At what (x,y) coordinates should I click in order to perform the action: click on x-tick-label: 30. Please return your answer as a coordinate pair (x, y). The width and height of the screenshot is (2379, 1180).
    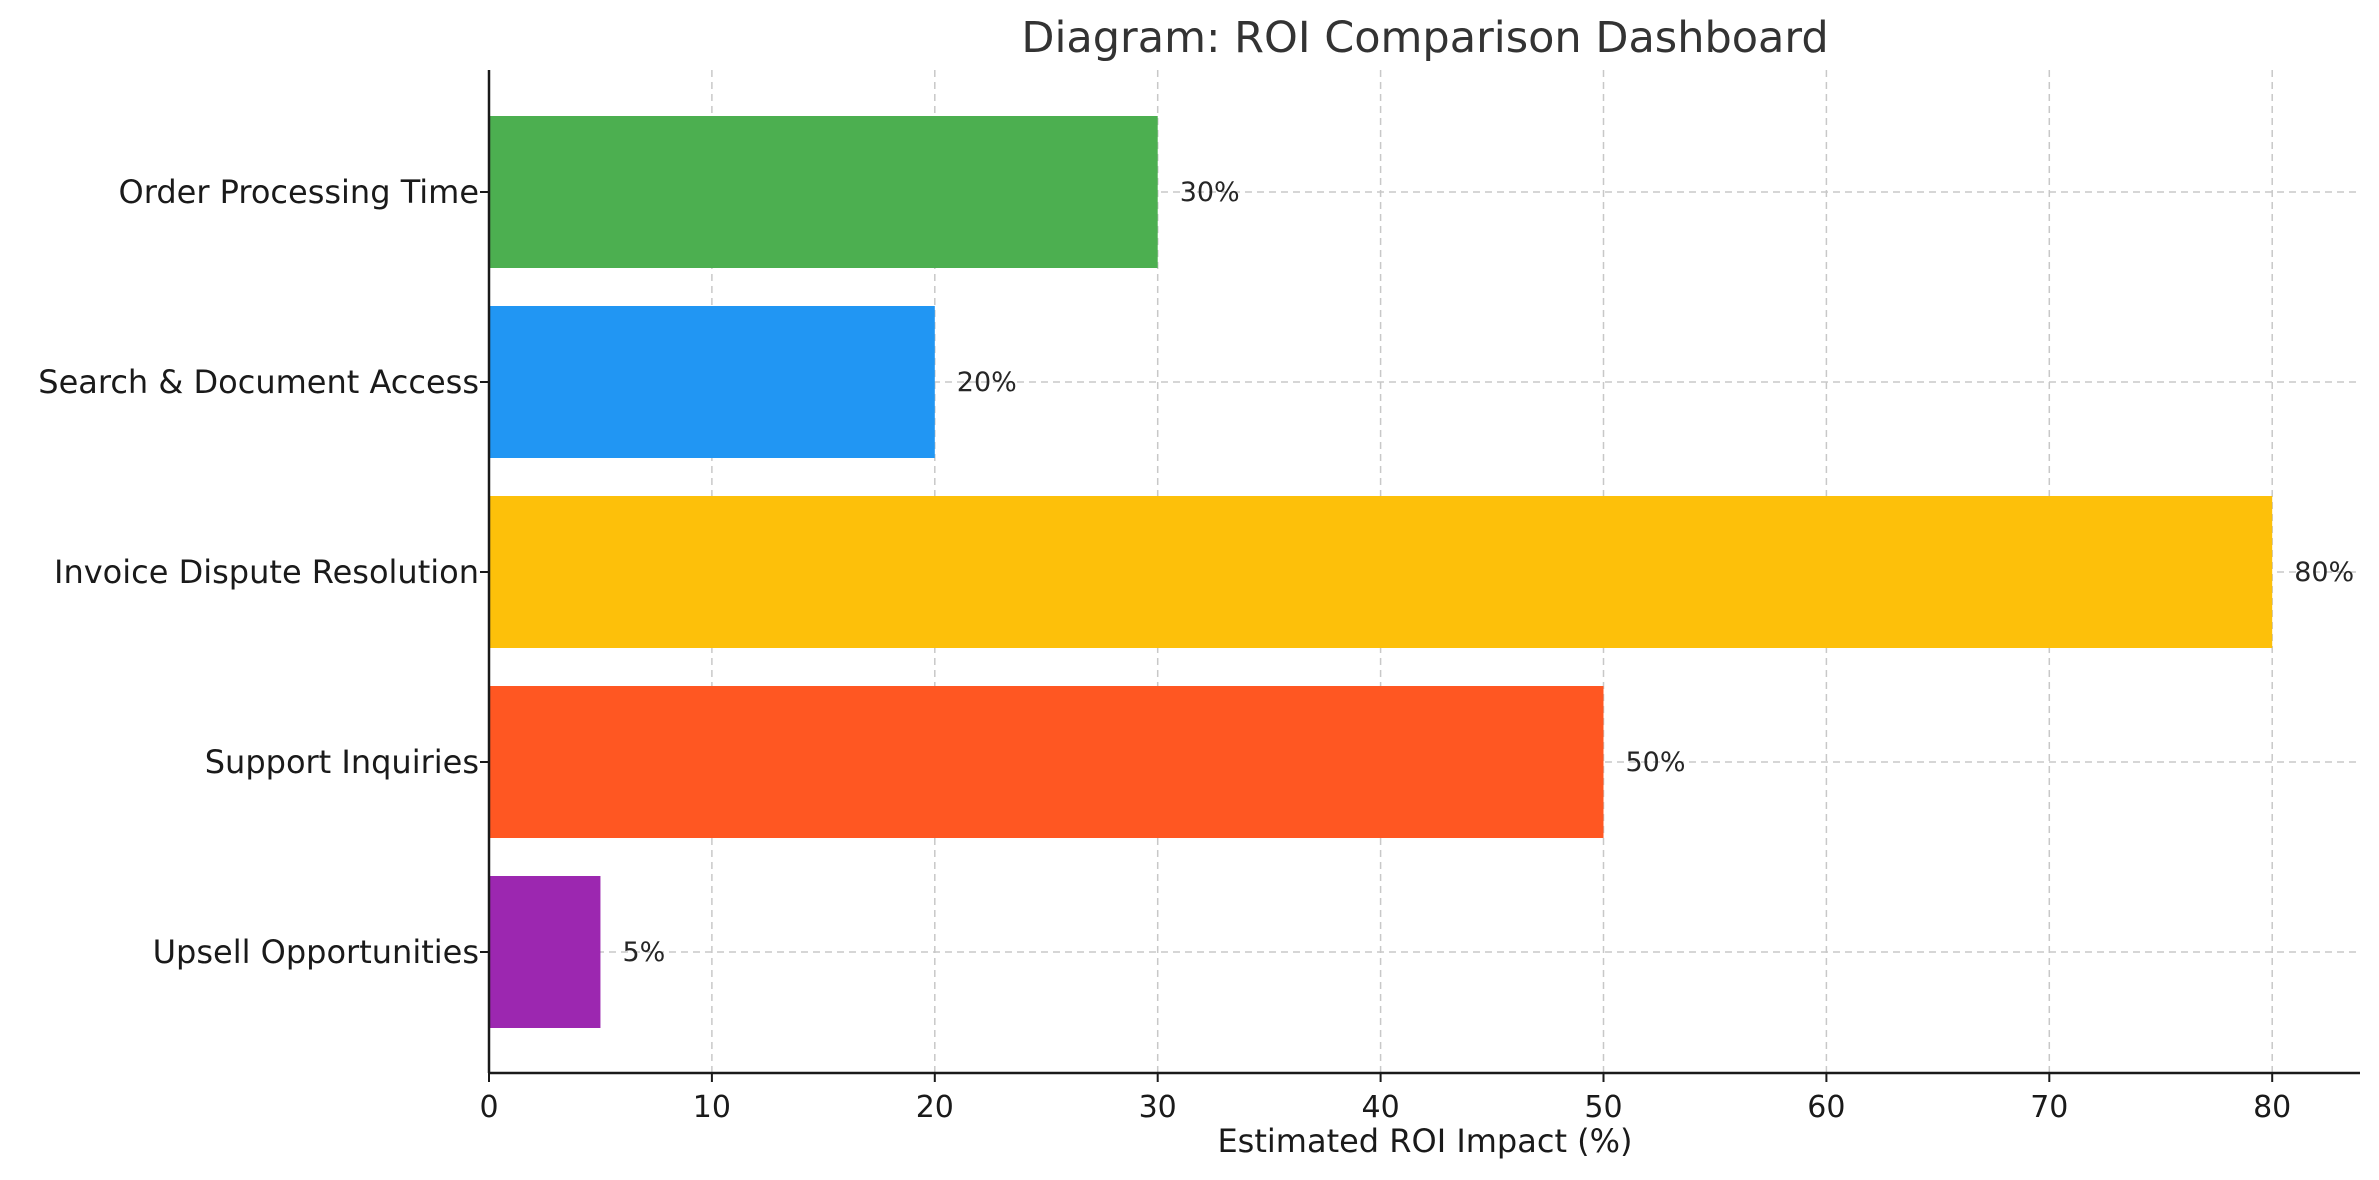
    Looking at the image, I should click on (1158, 1107).